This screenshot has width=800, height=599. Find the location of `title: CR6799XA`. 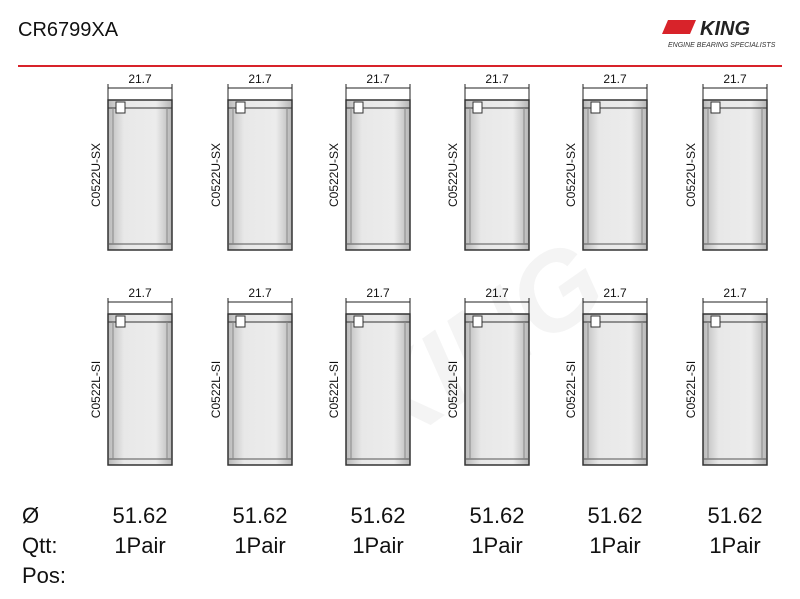

title: CR6799XA is located at coordinates (68, 30).